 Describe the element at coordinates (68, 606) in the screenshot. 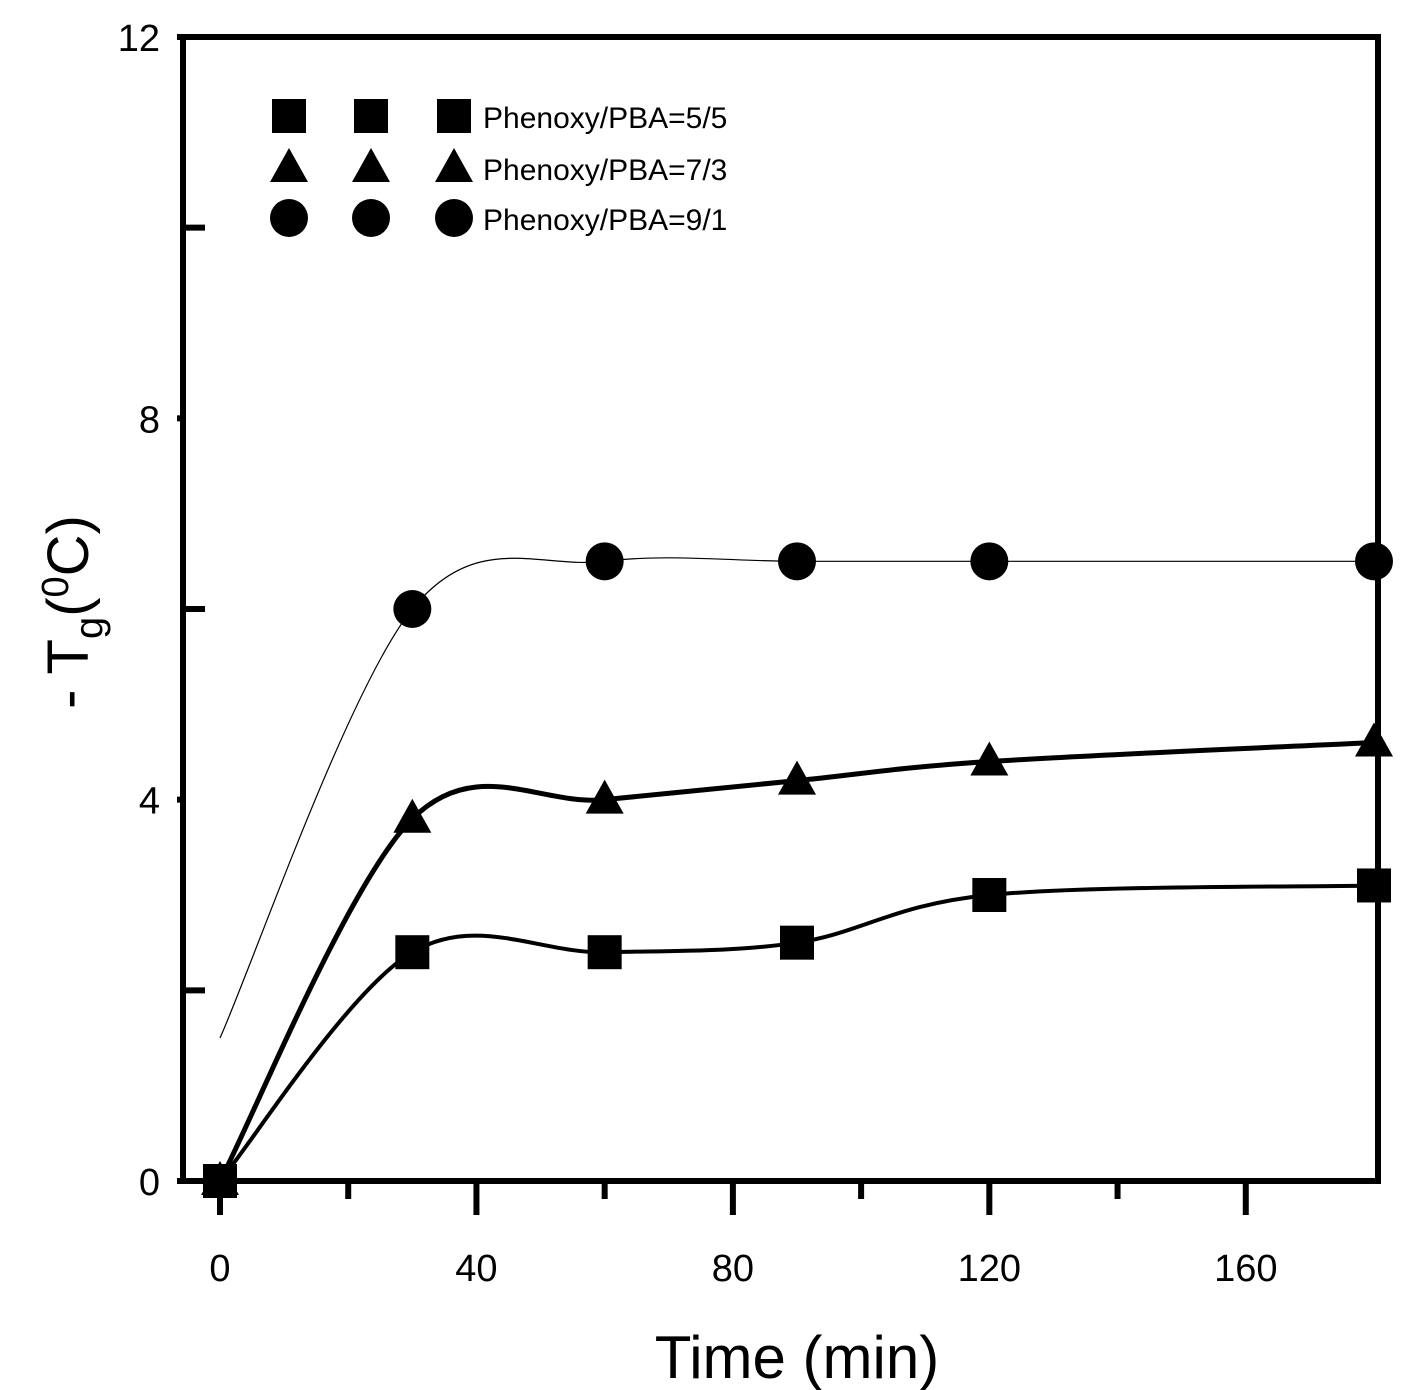

I see `y-axis-label-paren: (` at that location.